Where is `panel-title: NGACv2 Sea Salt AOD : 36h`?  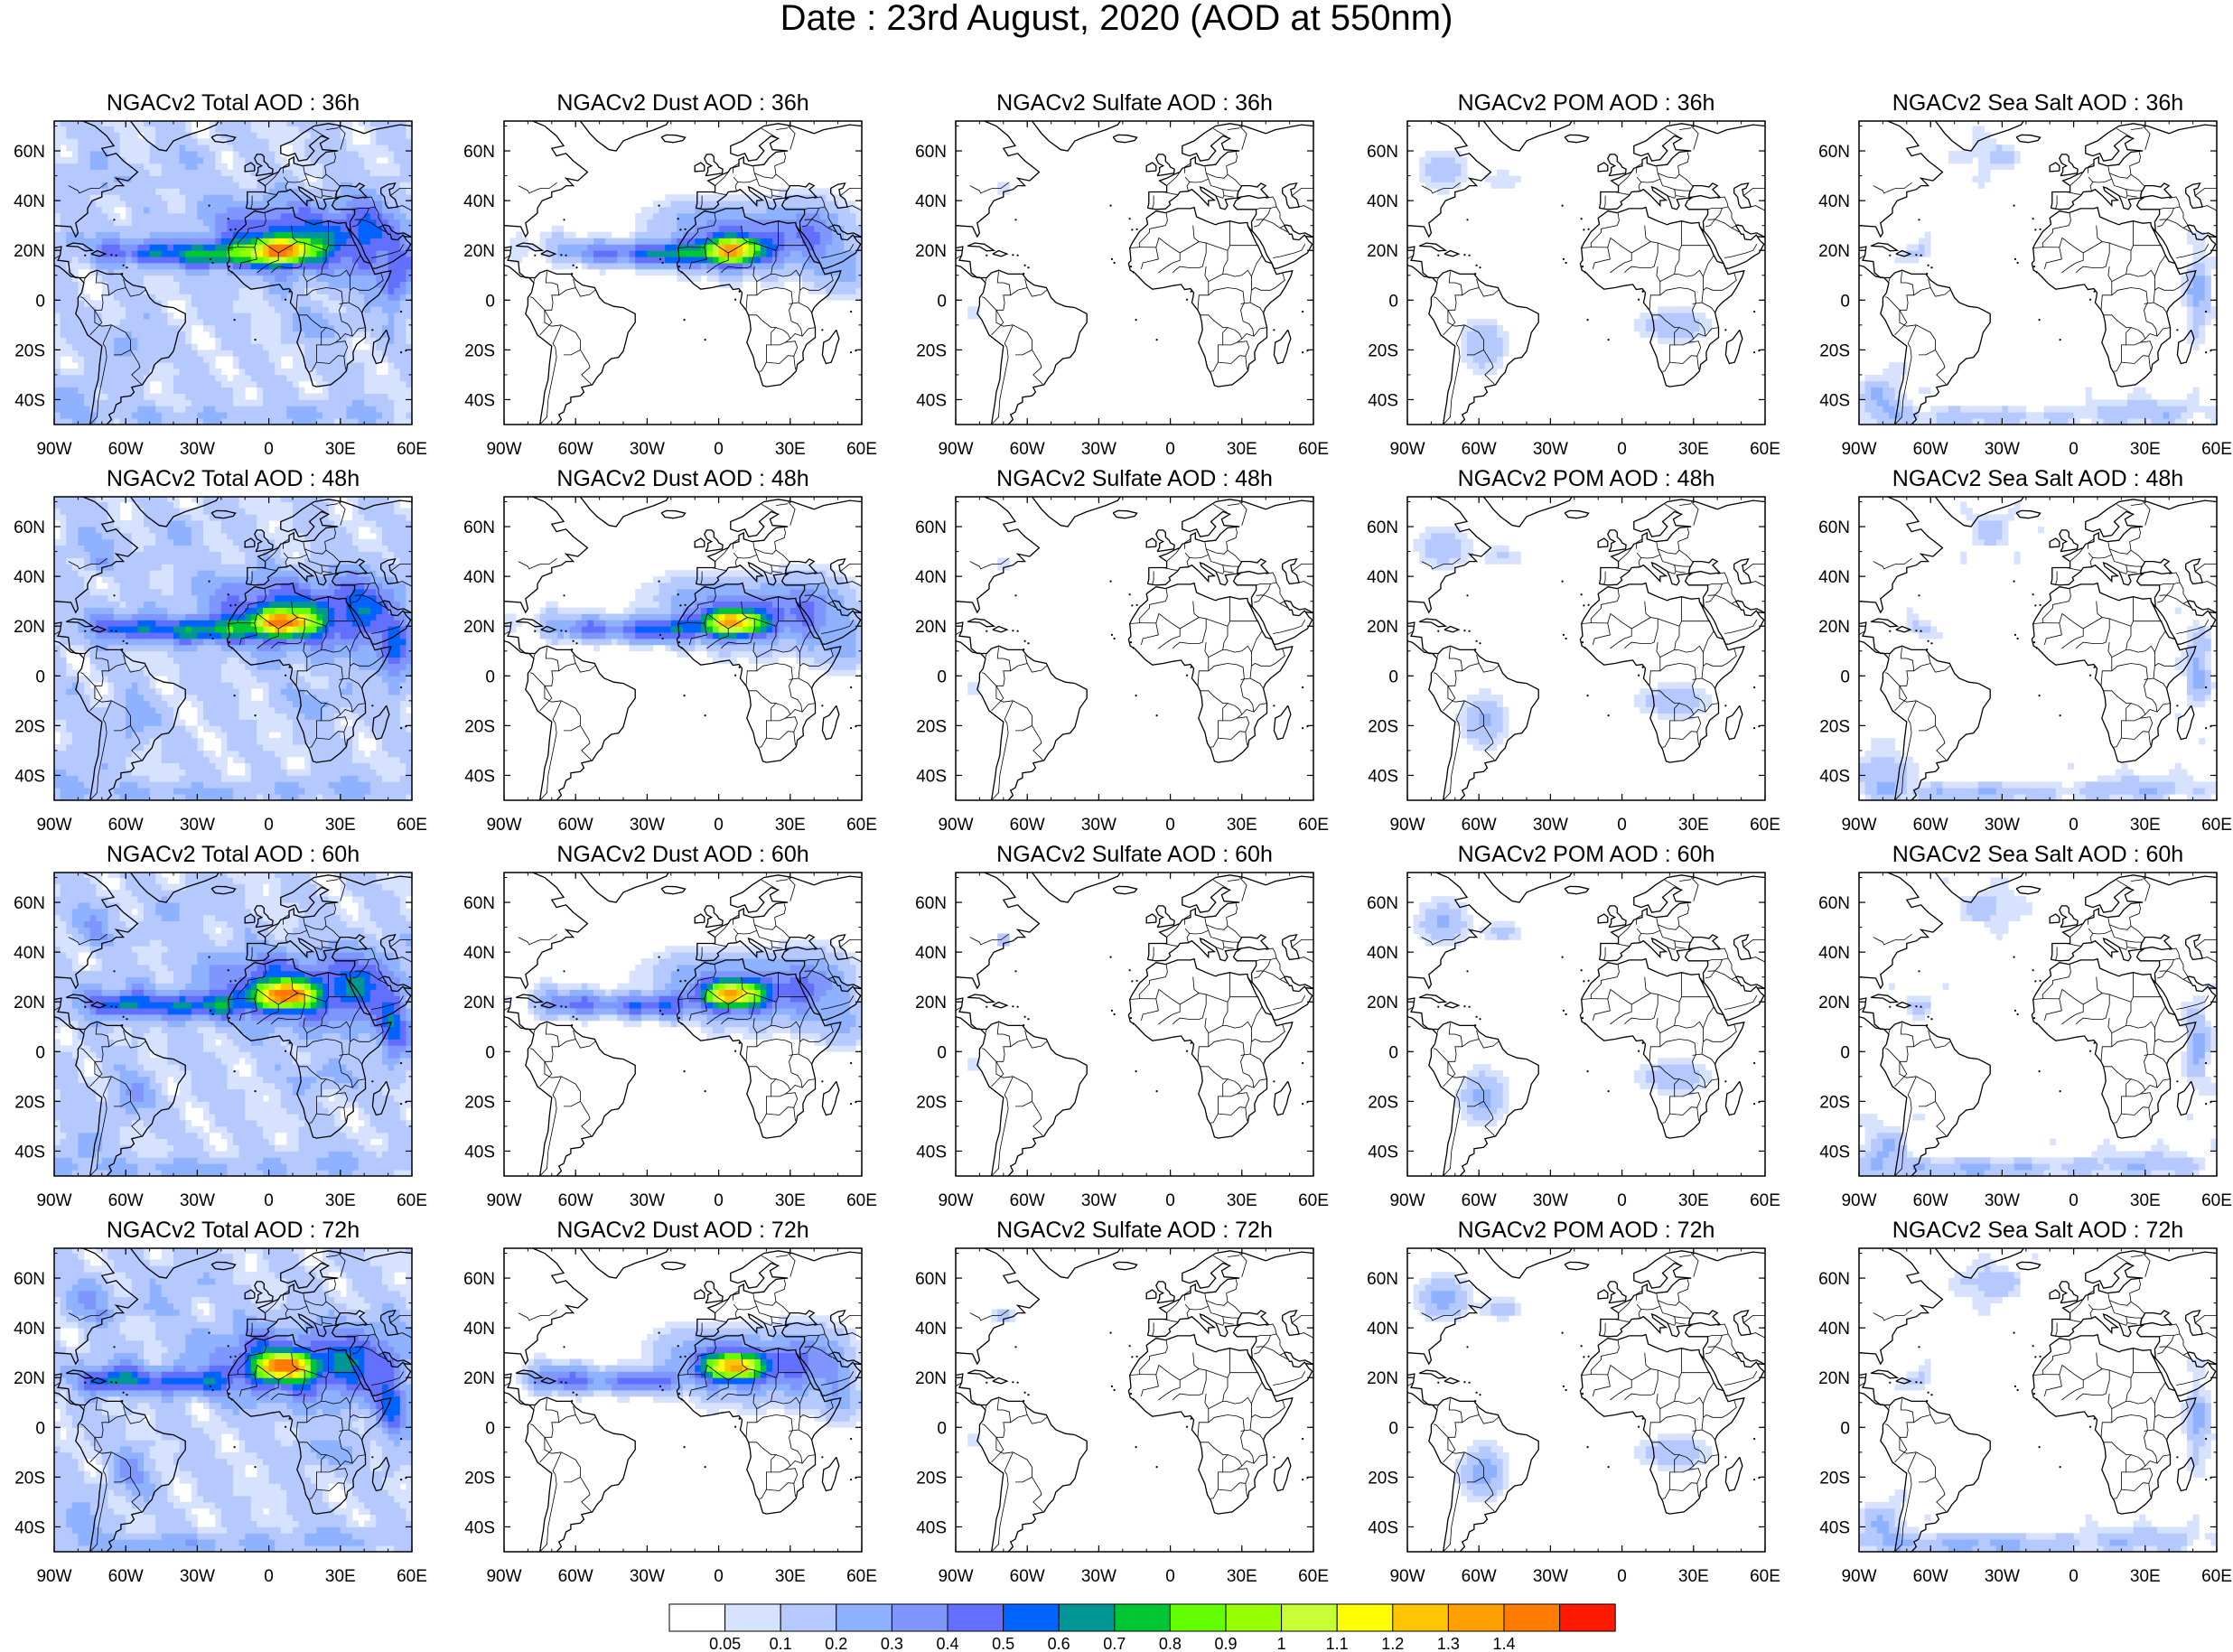 panel-title: NGACv2 Sea Salt AOD : 36h is located at coordinates (2037, 103).